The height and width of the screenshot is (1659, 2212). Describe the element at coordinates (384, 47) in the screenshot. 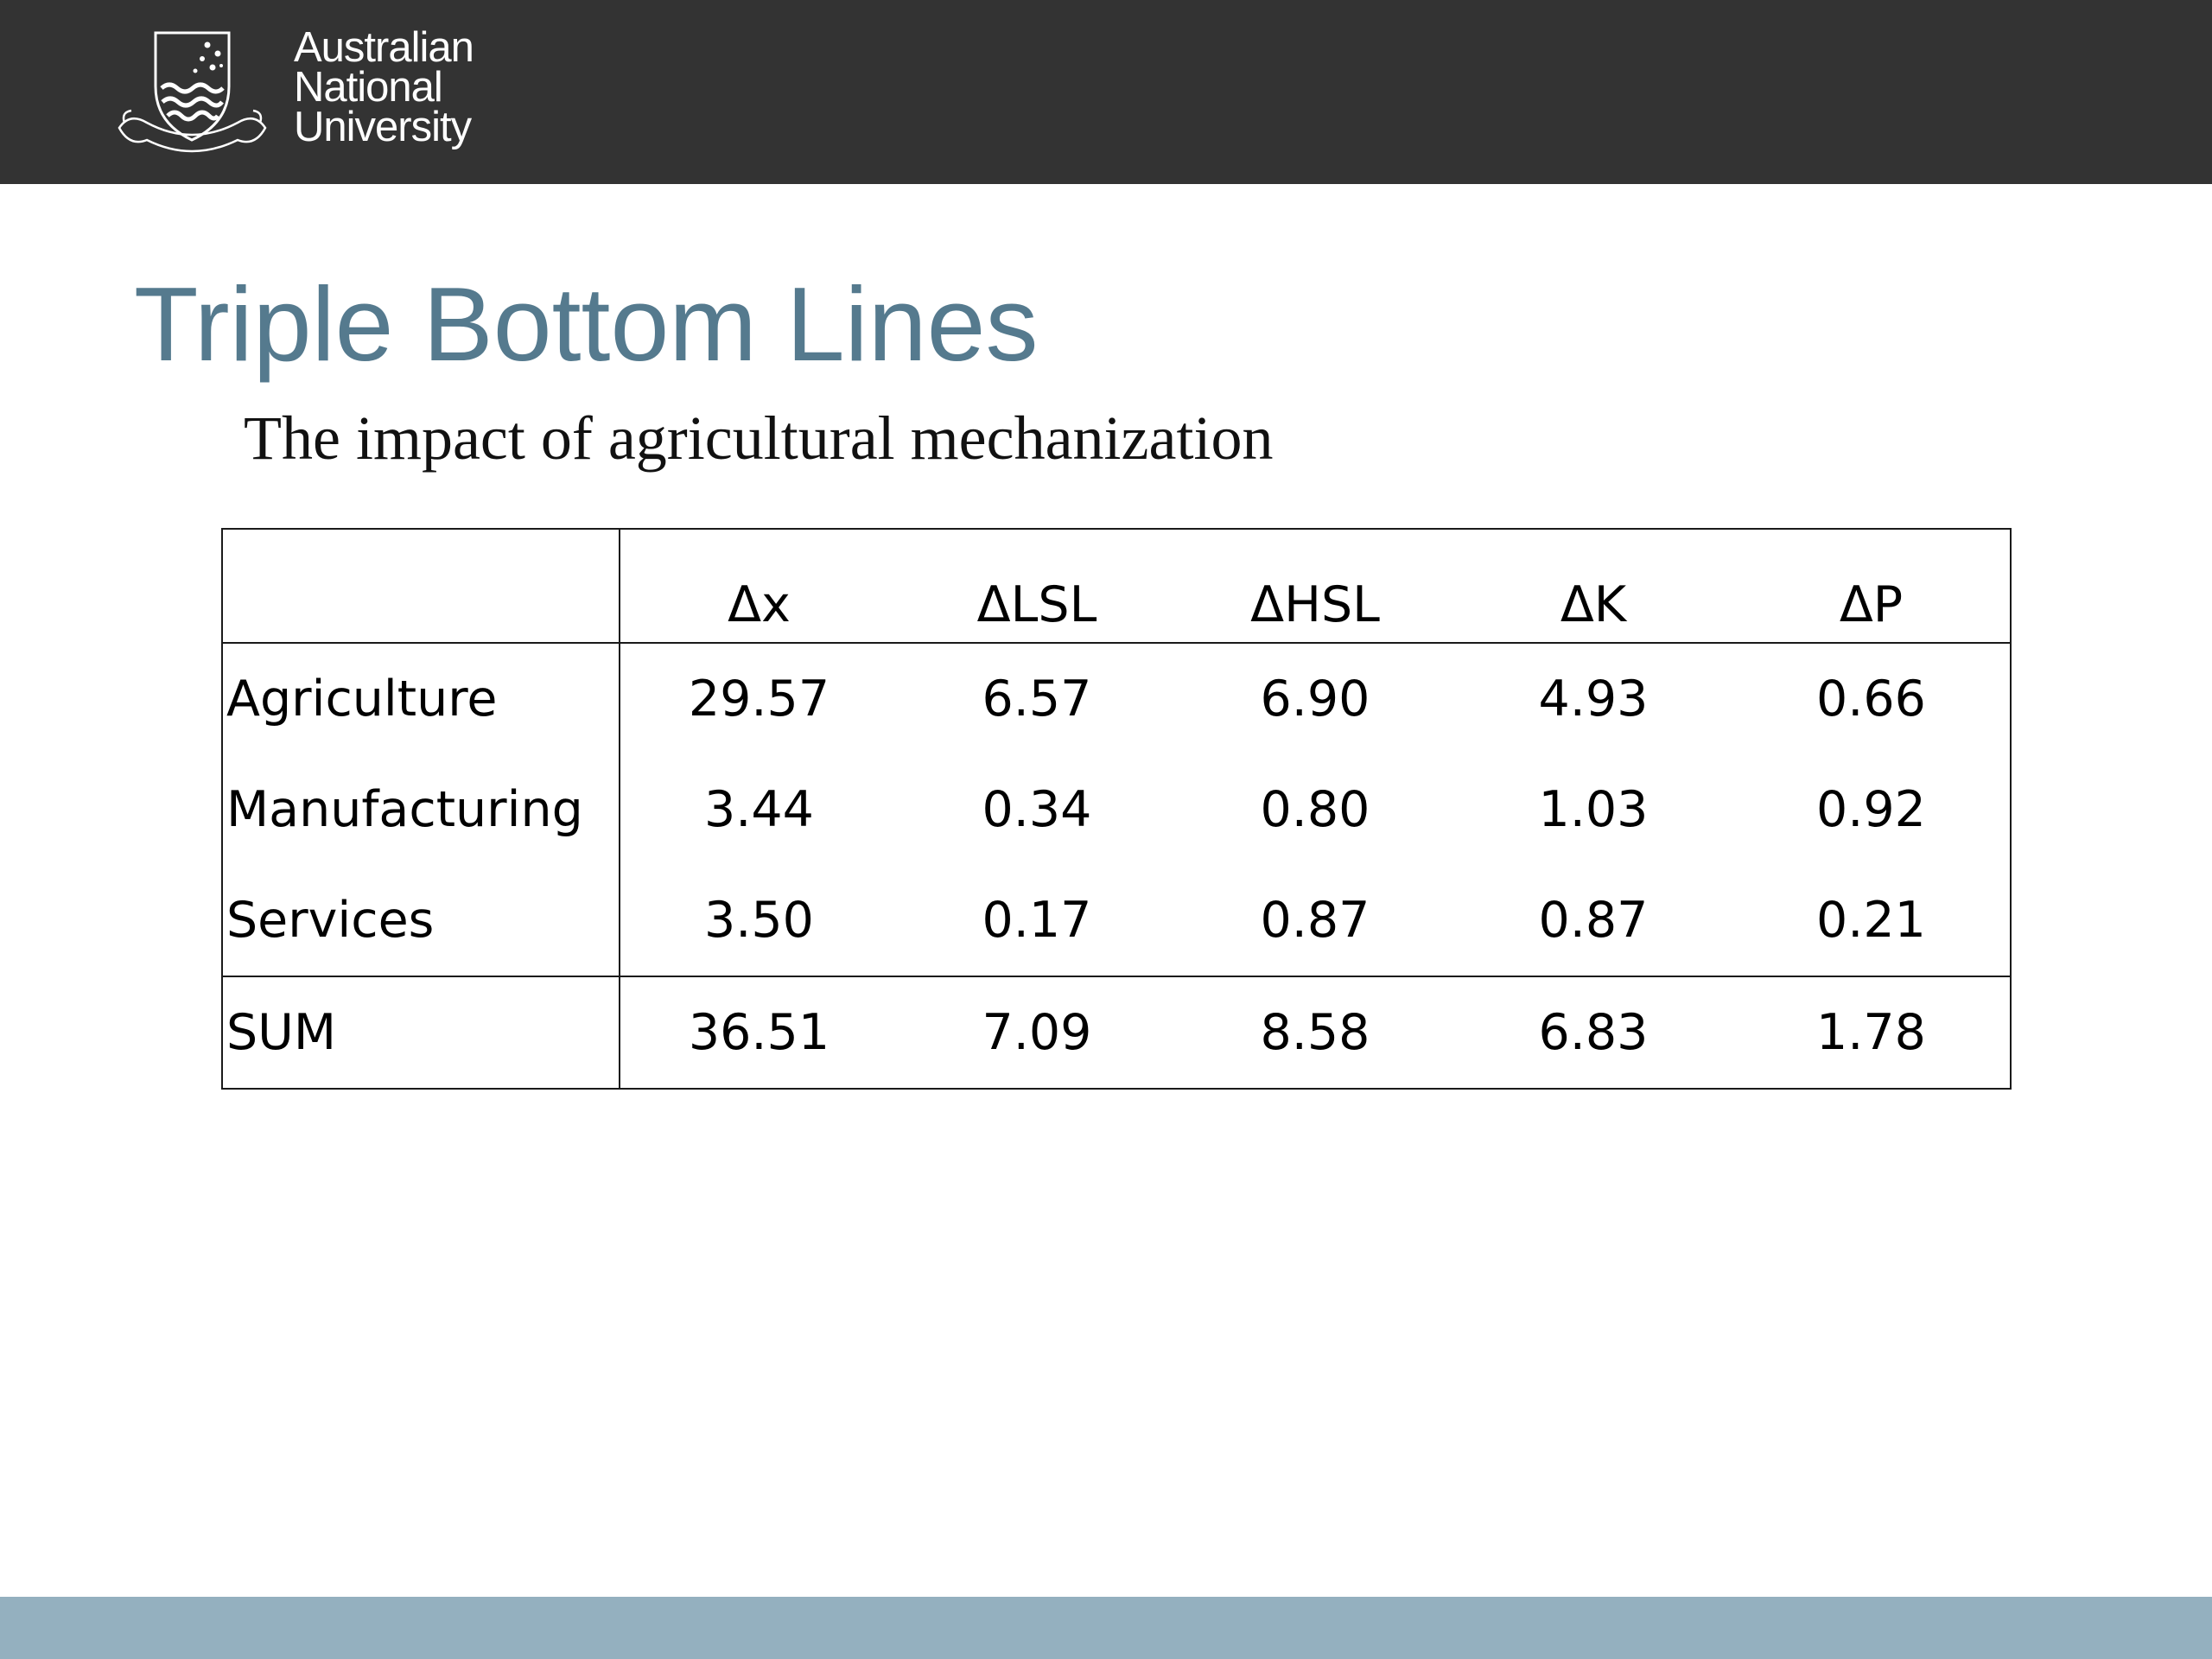

I see `wordmark-line-1: Australian` at that location.